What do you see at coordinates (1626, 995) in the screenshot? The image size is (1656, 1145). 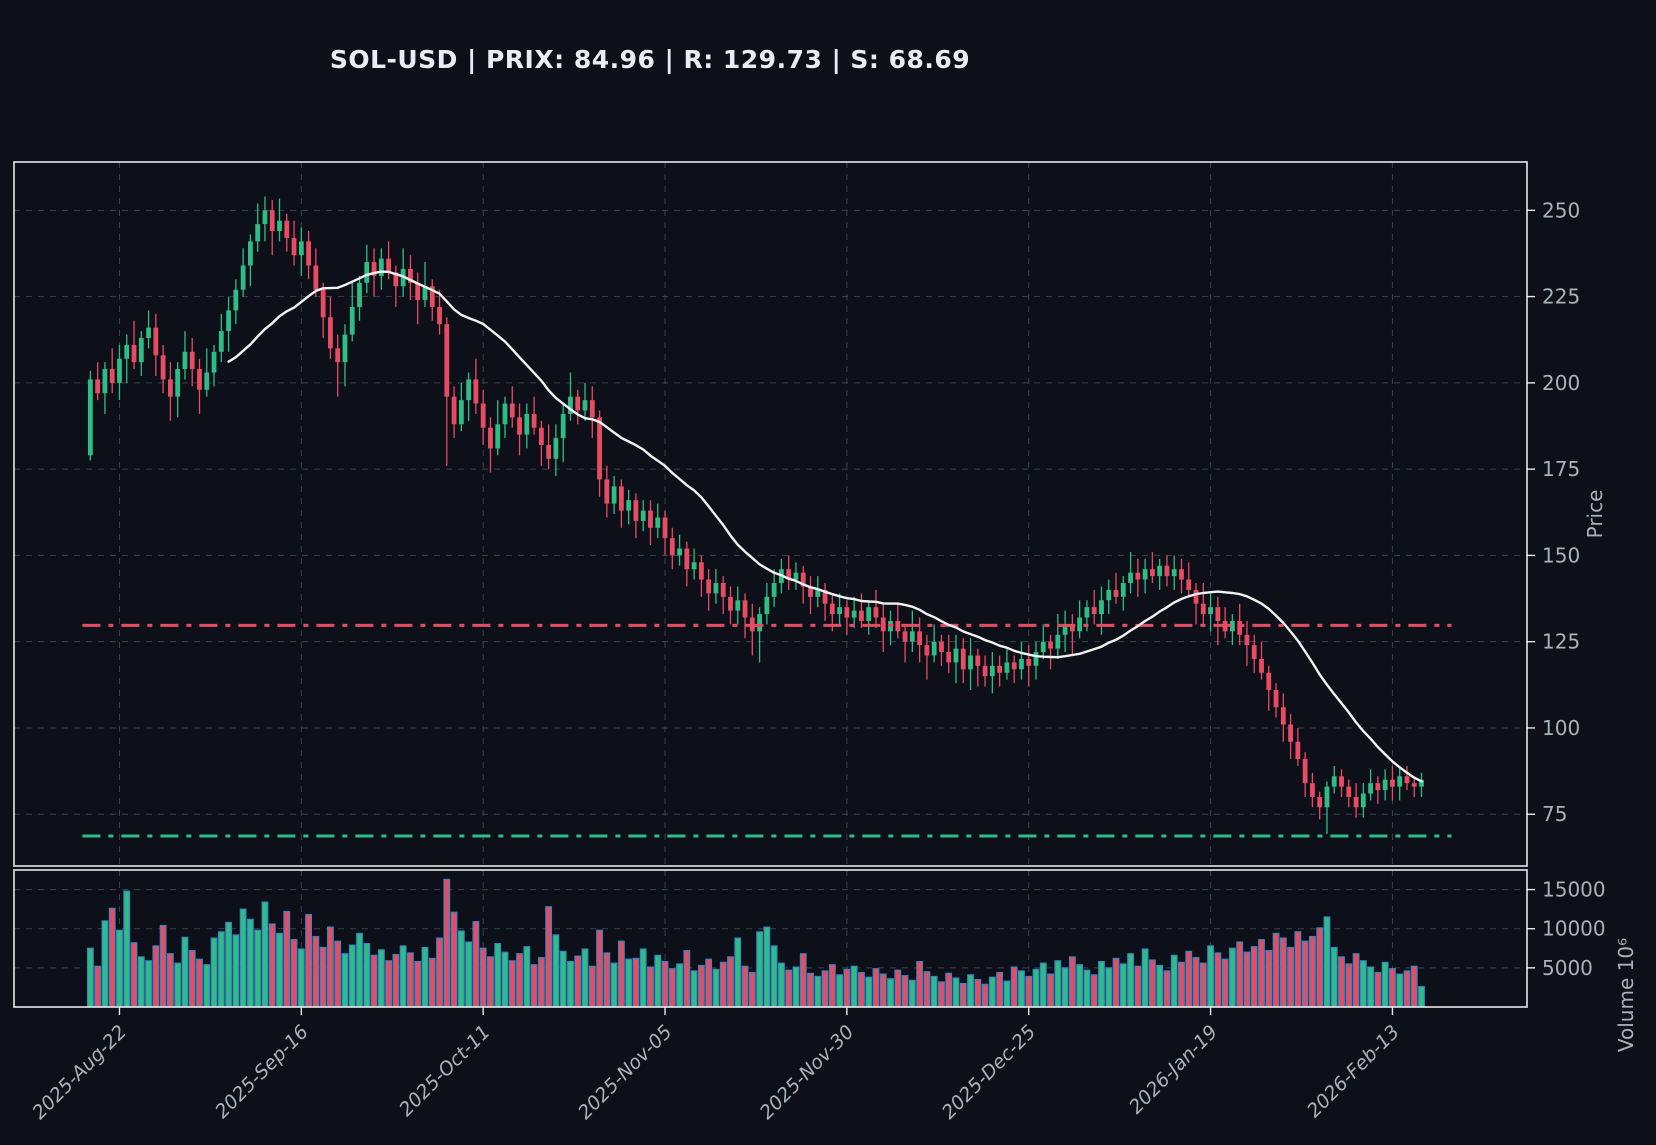 I see `volume-axis-label: Volume 10⁶` at bounding box center [1626, 995].